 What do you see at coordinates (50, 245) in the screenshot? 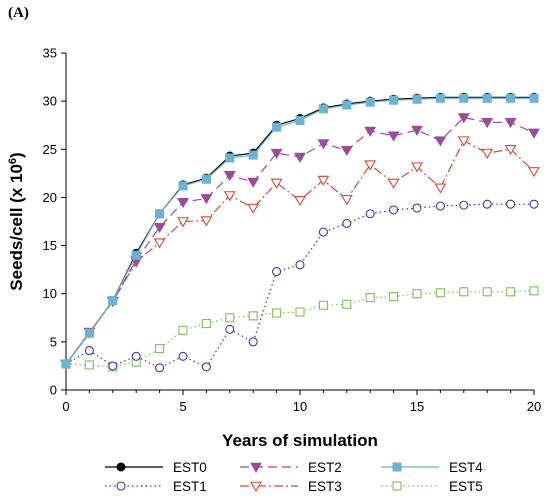
I see `y-tick-label: 15` at bounding box center [50, 245].